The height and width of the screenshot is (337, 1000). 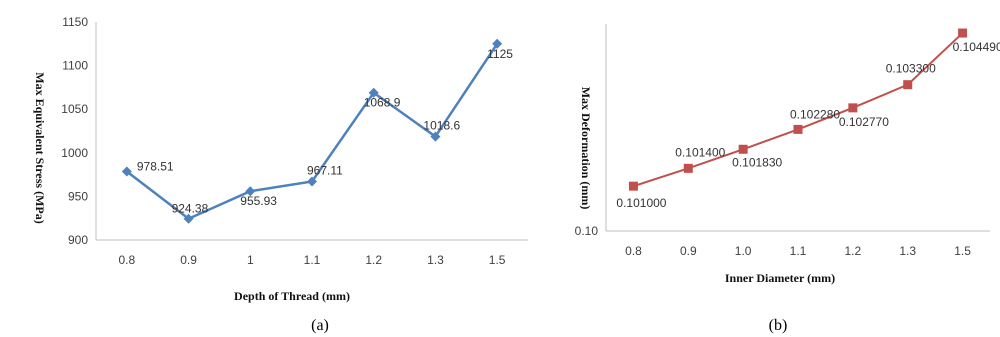 I want to click on chart-a-data-label: 924.38, so click(x=190, y=209).